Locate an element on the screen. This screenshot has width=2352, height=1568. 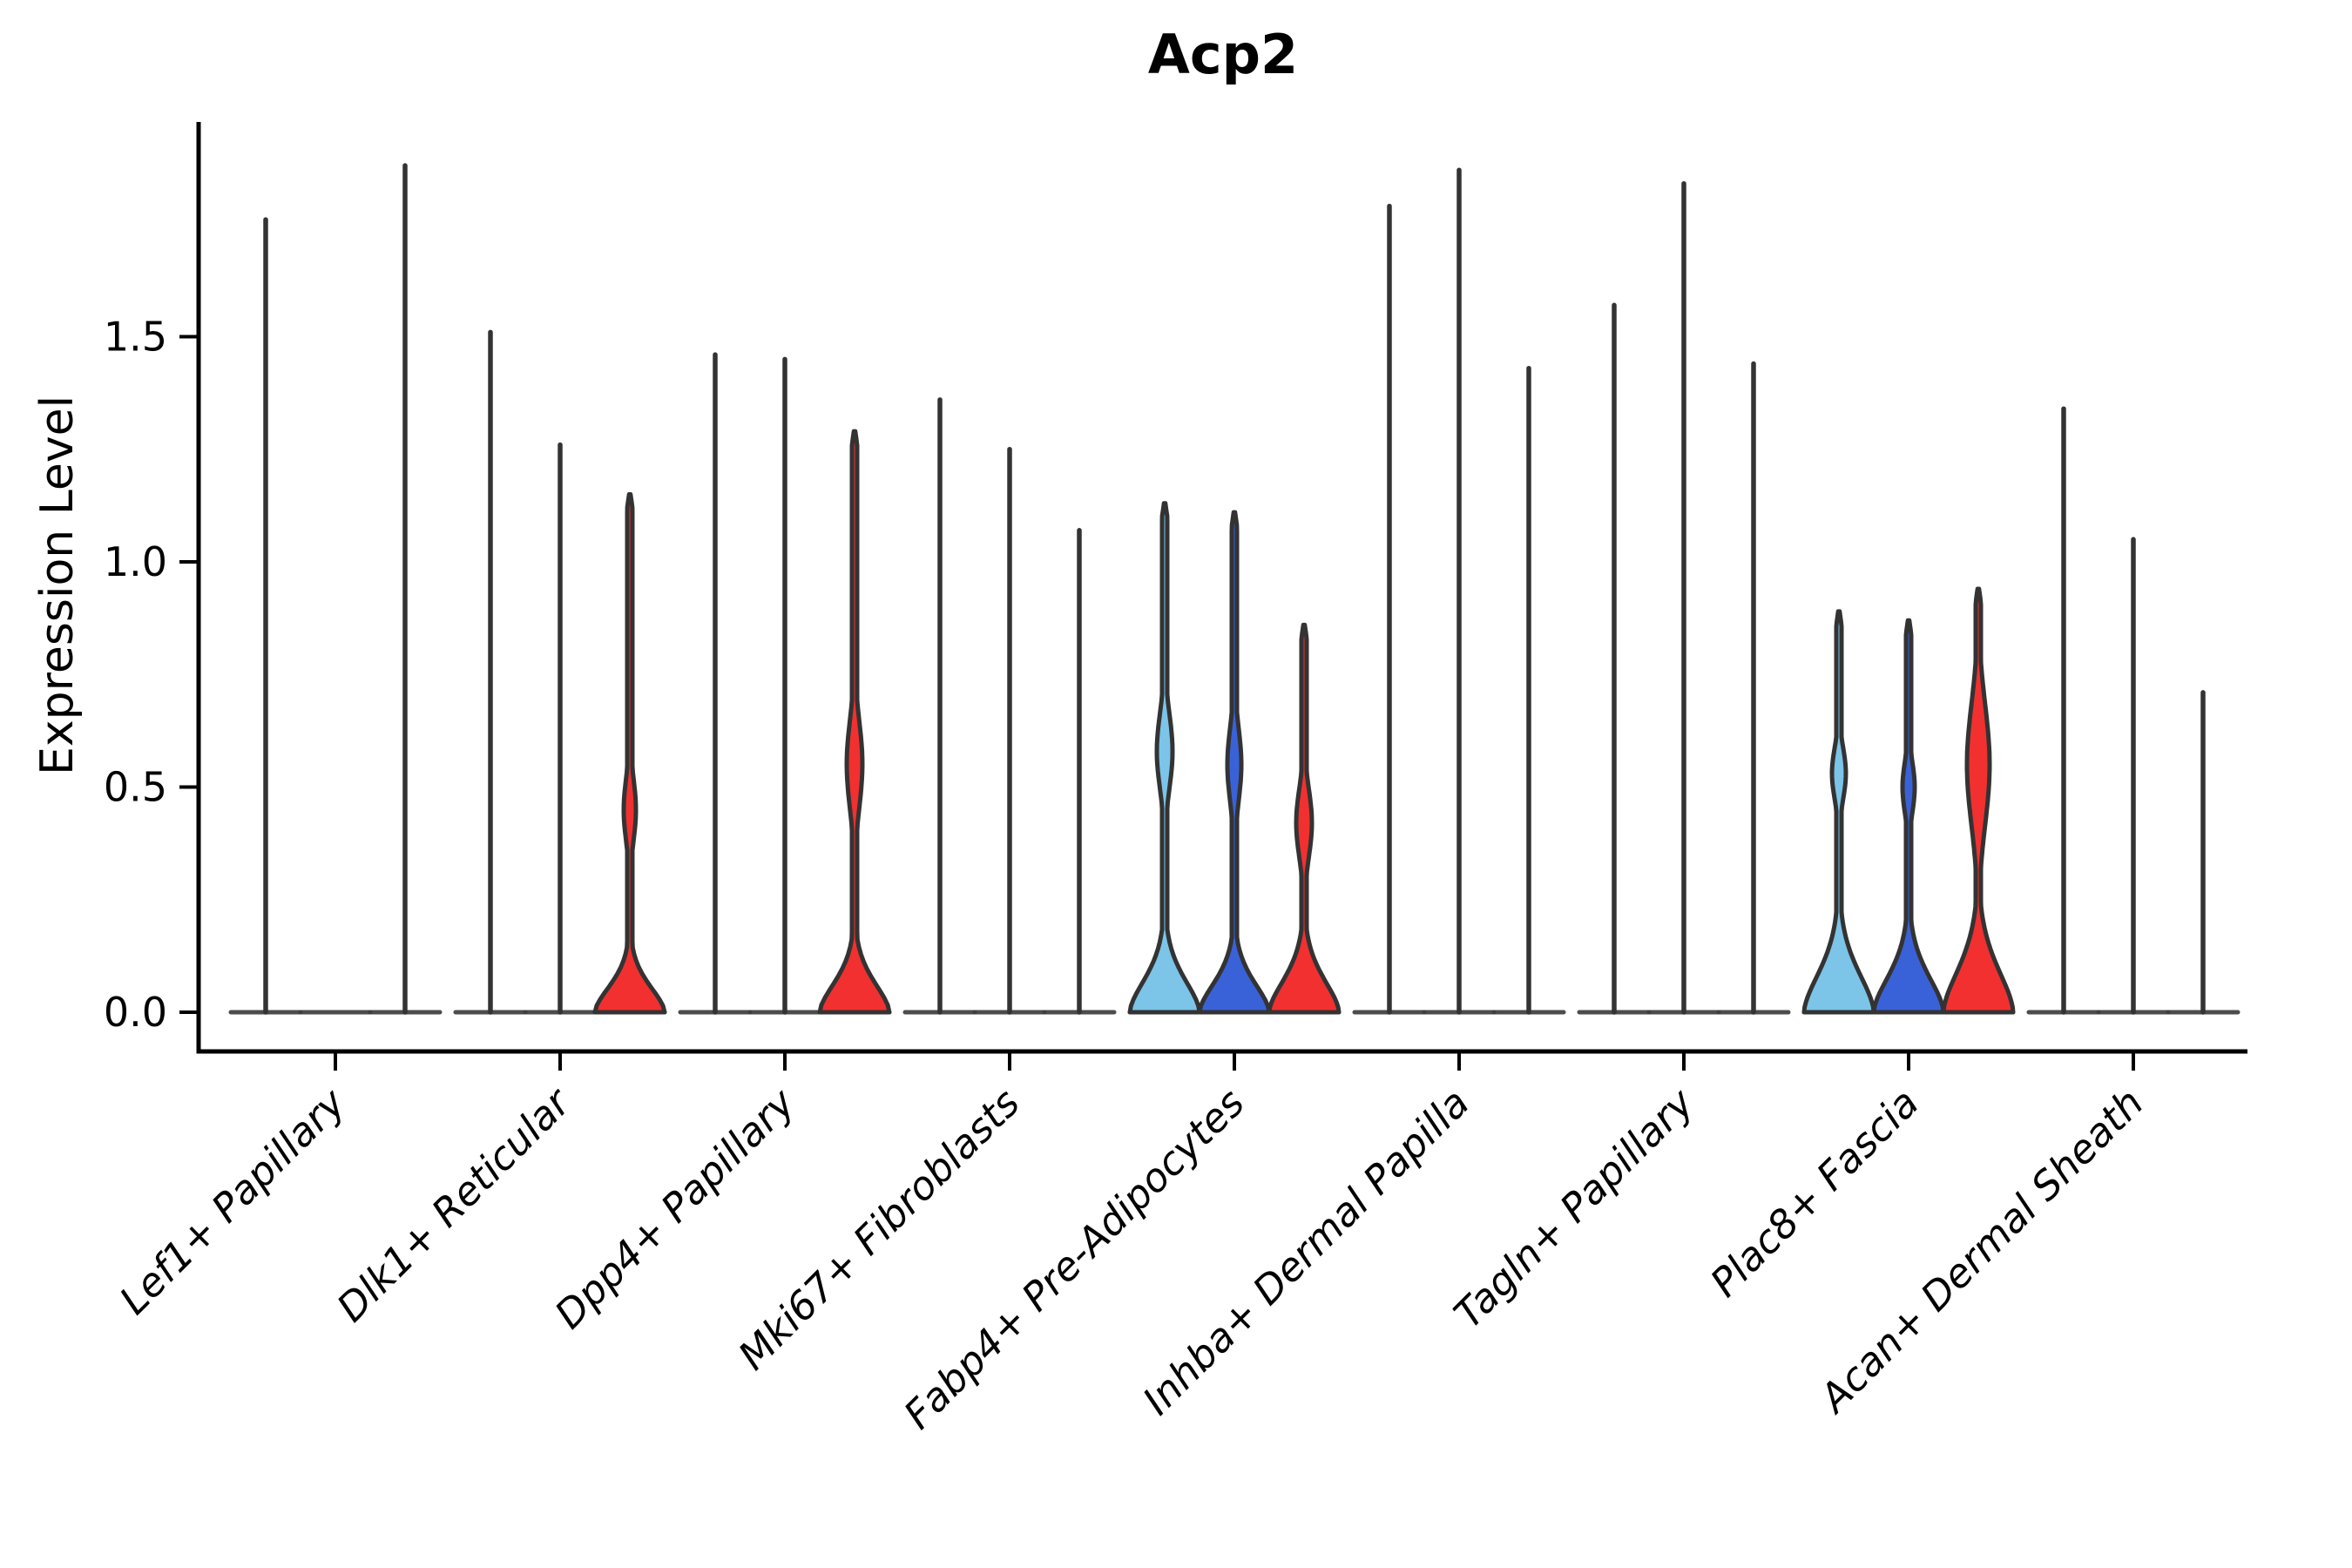
x-tick-label-3: Dpp4+ Papillary is located at coordinates (675, 1207).